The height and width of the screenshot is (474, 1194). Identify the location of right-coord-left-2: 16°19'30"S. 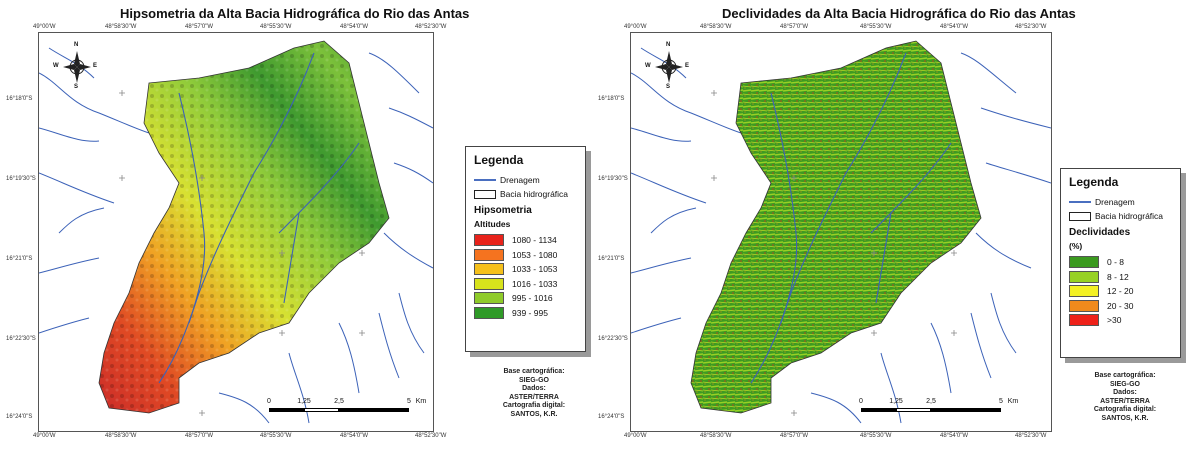
(613, 179).